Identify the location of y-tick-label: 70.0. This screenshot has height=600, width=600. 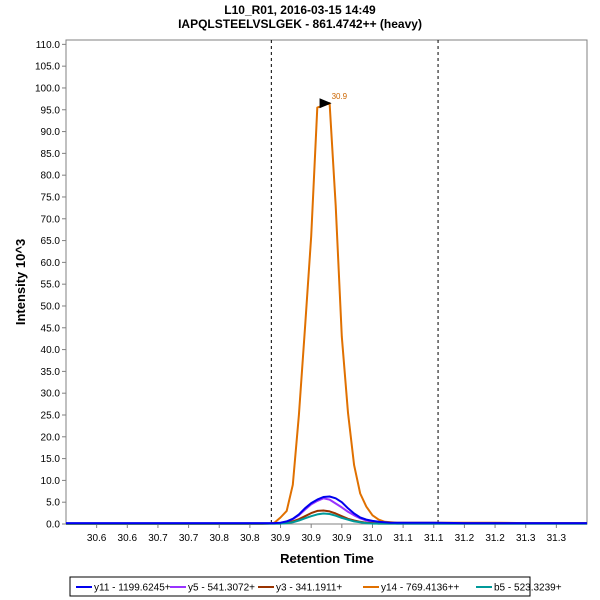
(51, 219).